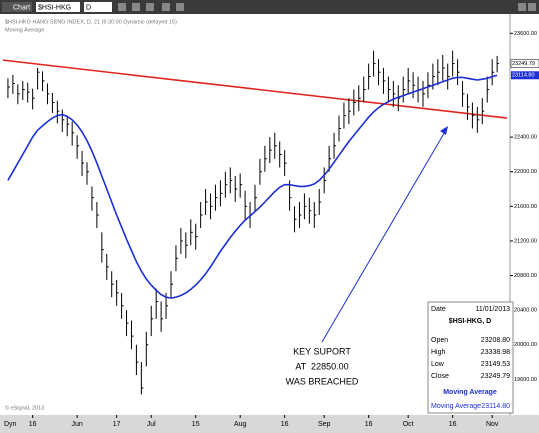  What do you see at coordinates (255, 89) in the screenshot?
I see `trendline` at bounding box center [255, 89].